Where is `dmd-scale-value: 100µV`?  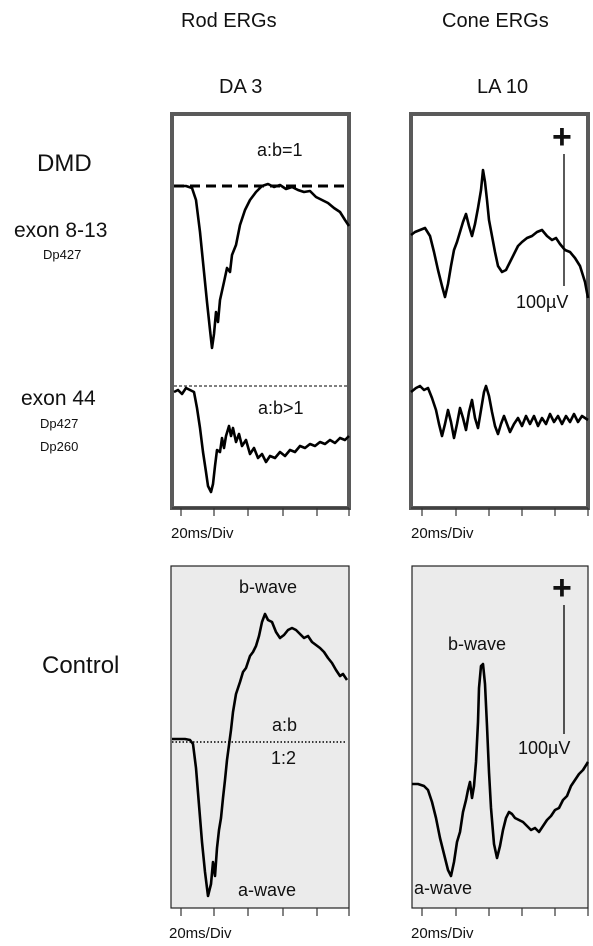 dmd-scale-value: 100µV is located at coordinates (542, 302).